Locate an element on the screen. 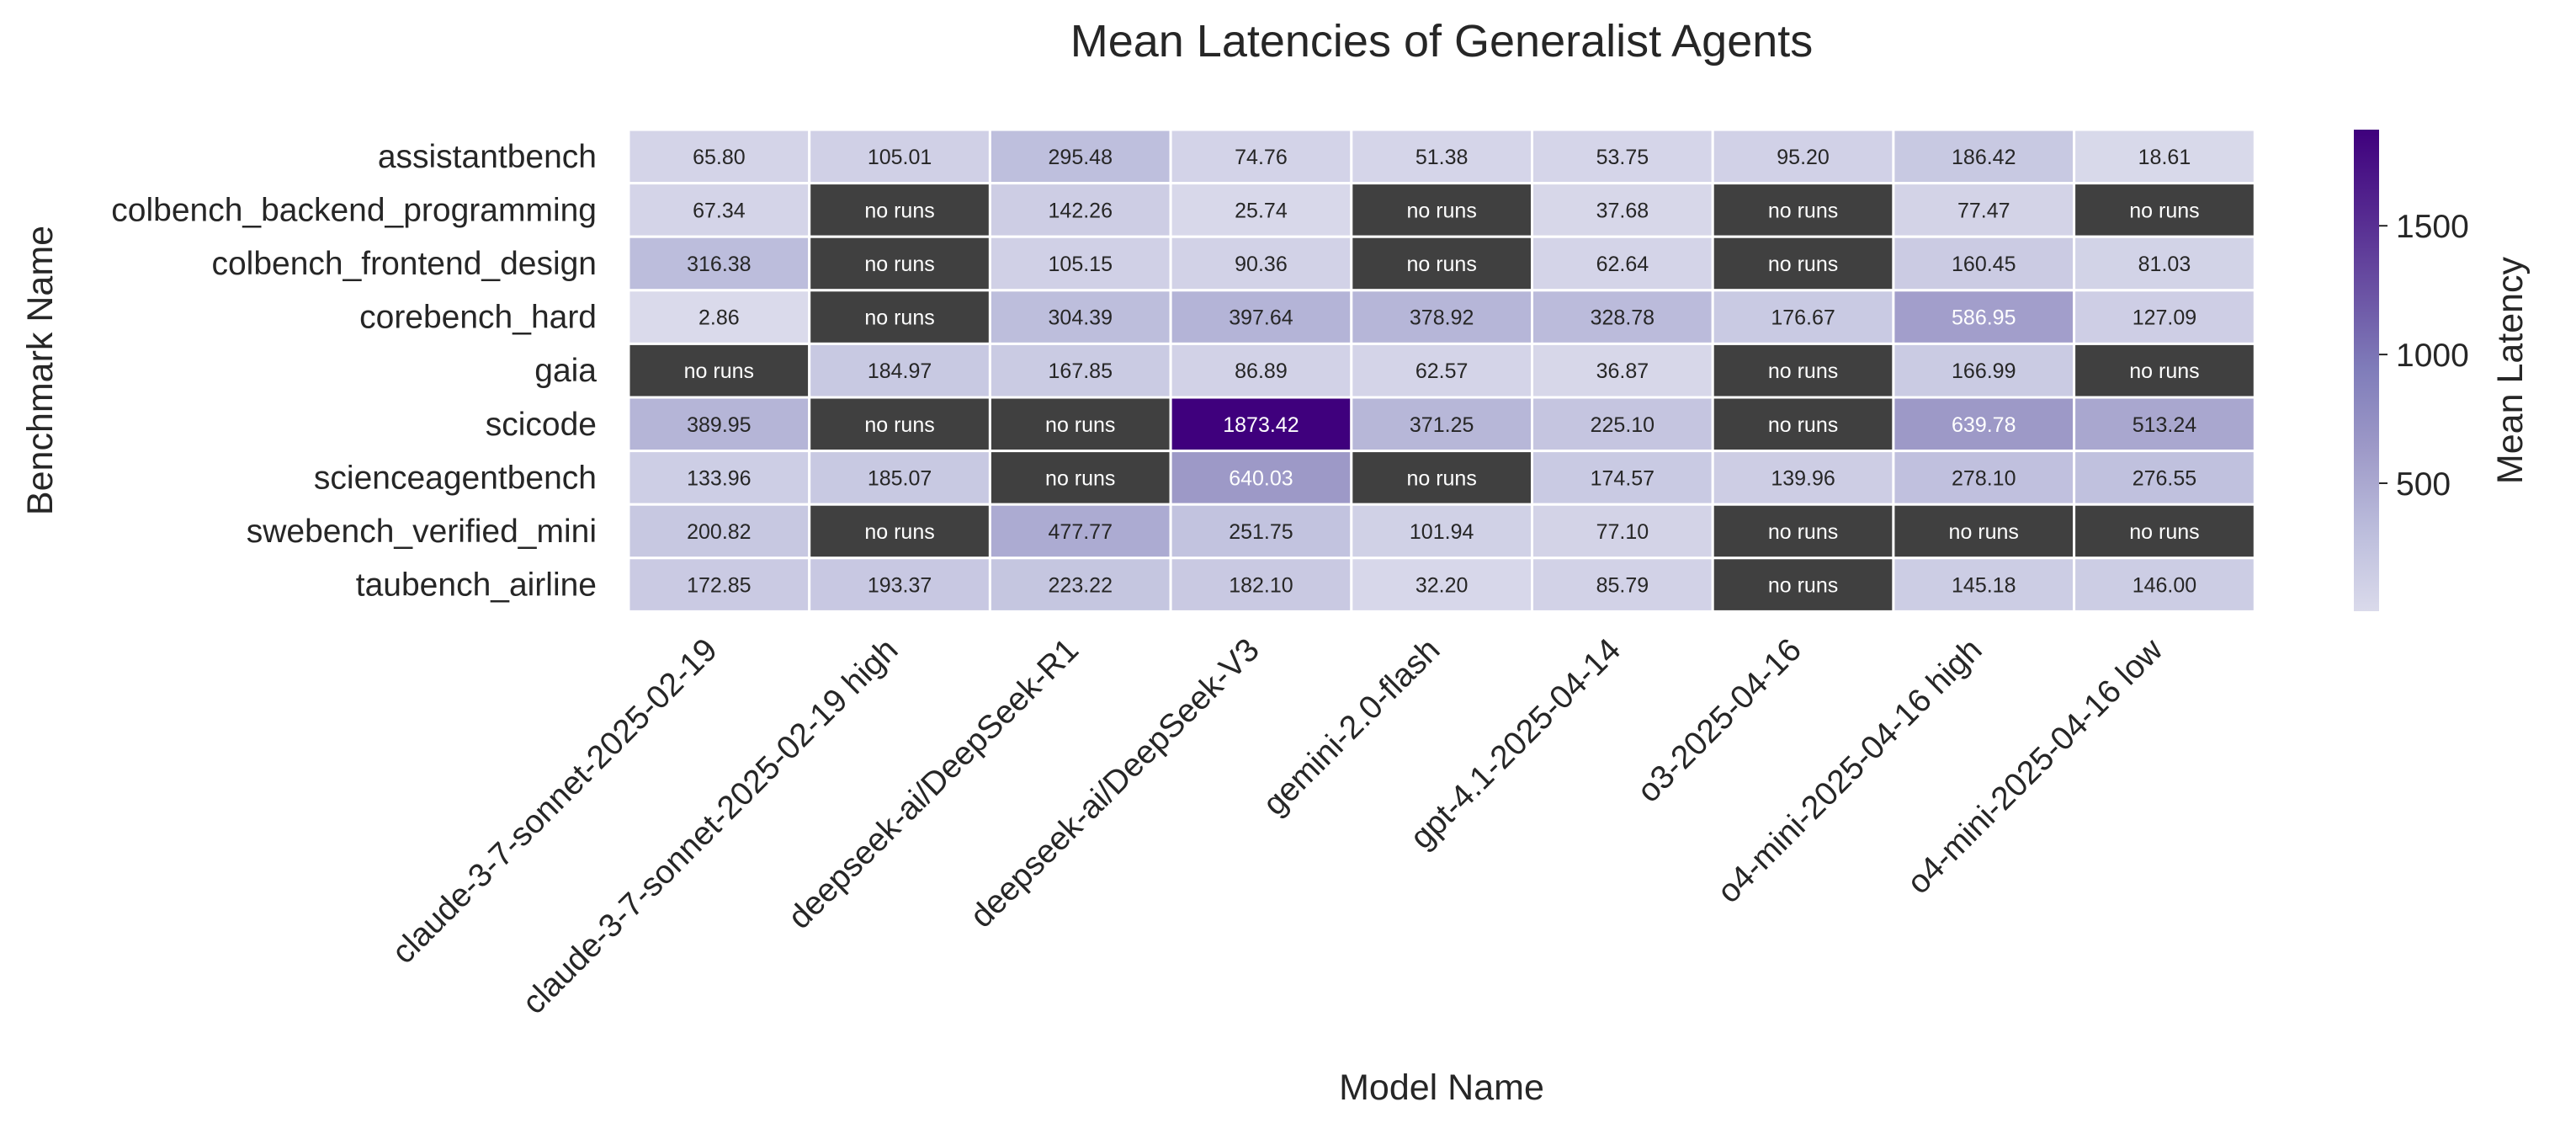 The height and width of the screenshot is (1134, 2576). cell-value-label: 639.78 is located at coordinates (1984, 425).